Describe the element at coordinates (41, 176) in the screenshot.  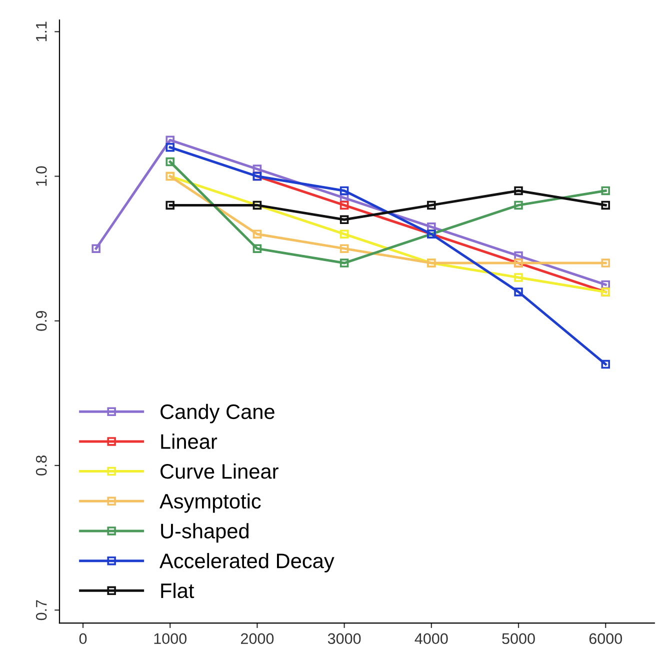
I see `y-tick-label: 1.0` at that location.